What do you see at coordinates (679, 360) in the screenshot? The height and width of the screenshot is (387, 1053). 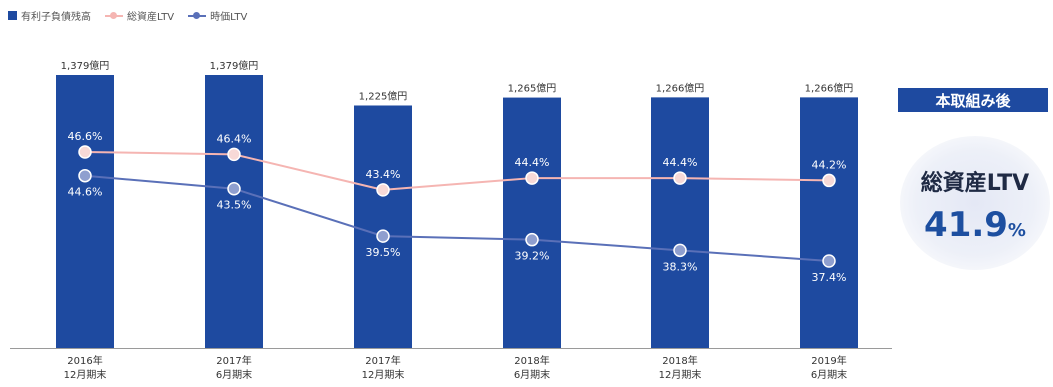 I see `x-tick-label-4-year: 2018年` at bounding box center [679, 360].